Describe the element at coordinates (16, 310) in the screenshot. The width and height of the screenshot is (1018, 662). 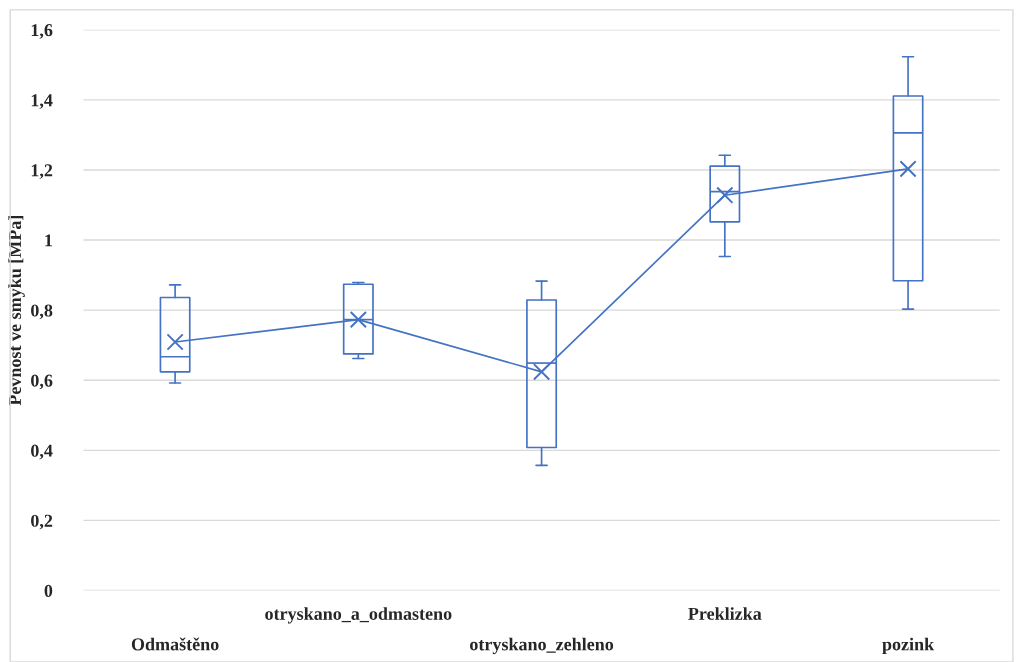
I see `y-axis-title: Pevnost ve smyku [MPa]` at that location.